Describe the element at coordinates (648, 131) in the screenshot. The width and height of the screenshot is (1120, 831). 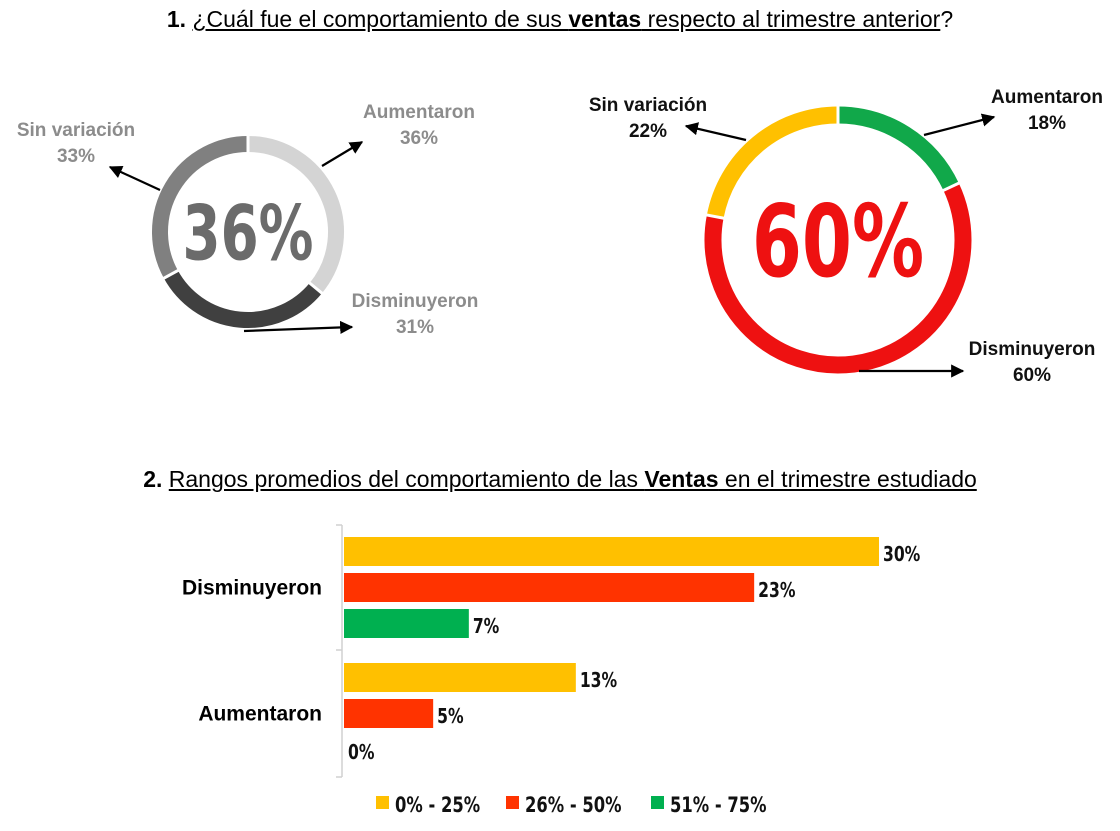
I see `donut-value-sin-variacion: 22%` at that location.